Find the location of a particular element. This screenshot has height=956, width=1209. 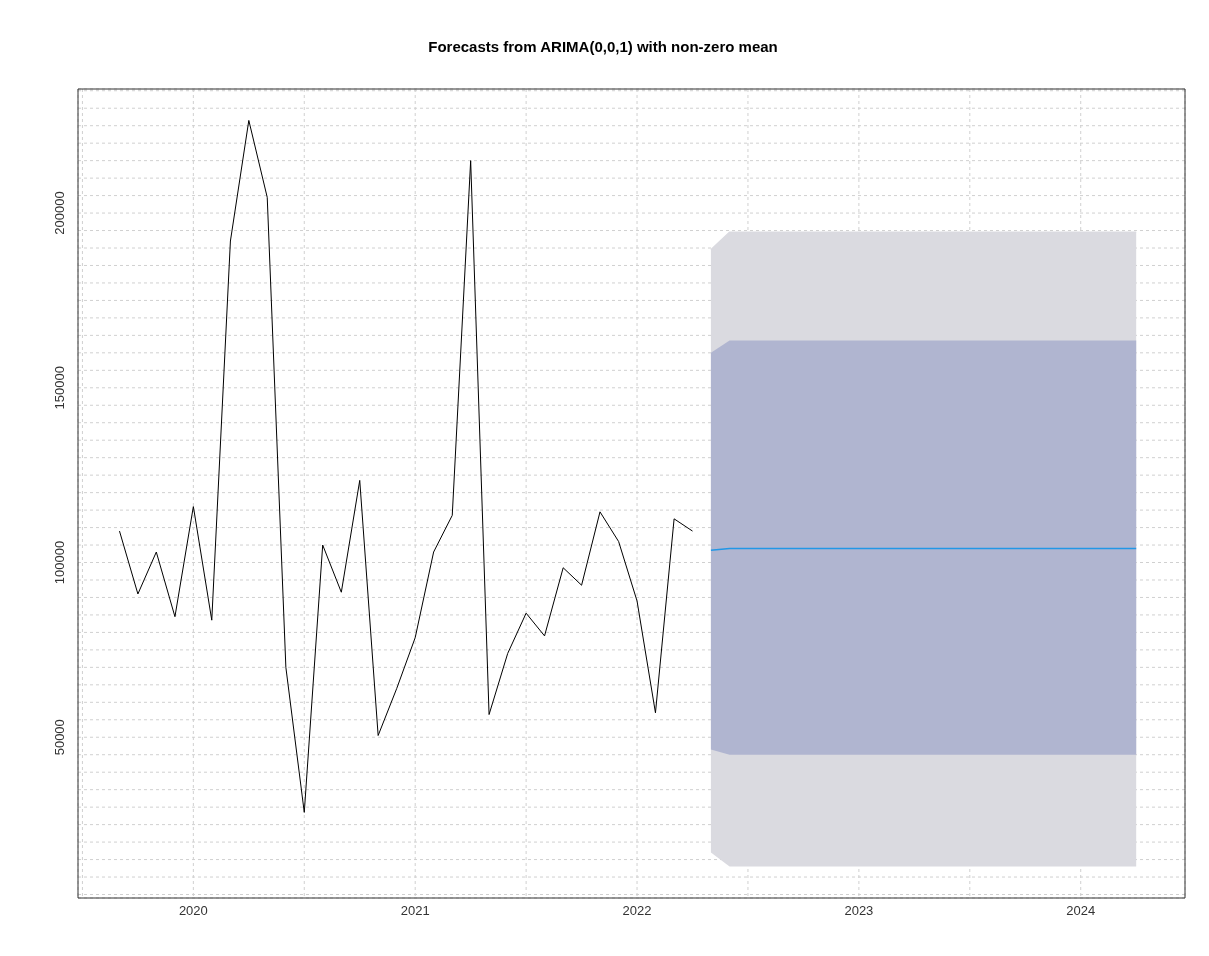

x-tick-label: 2023 is located at coordinates (859, 911).